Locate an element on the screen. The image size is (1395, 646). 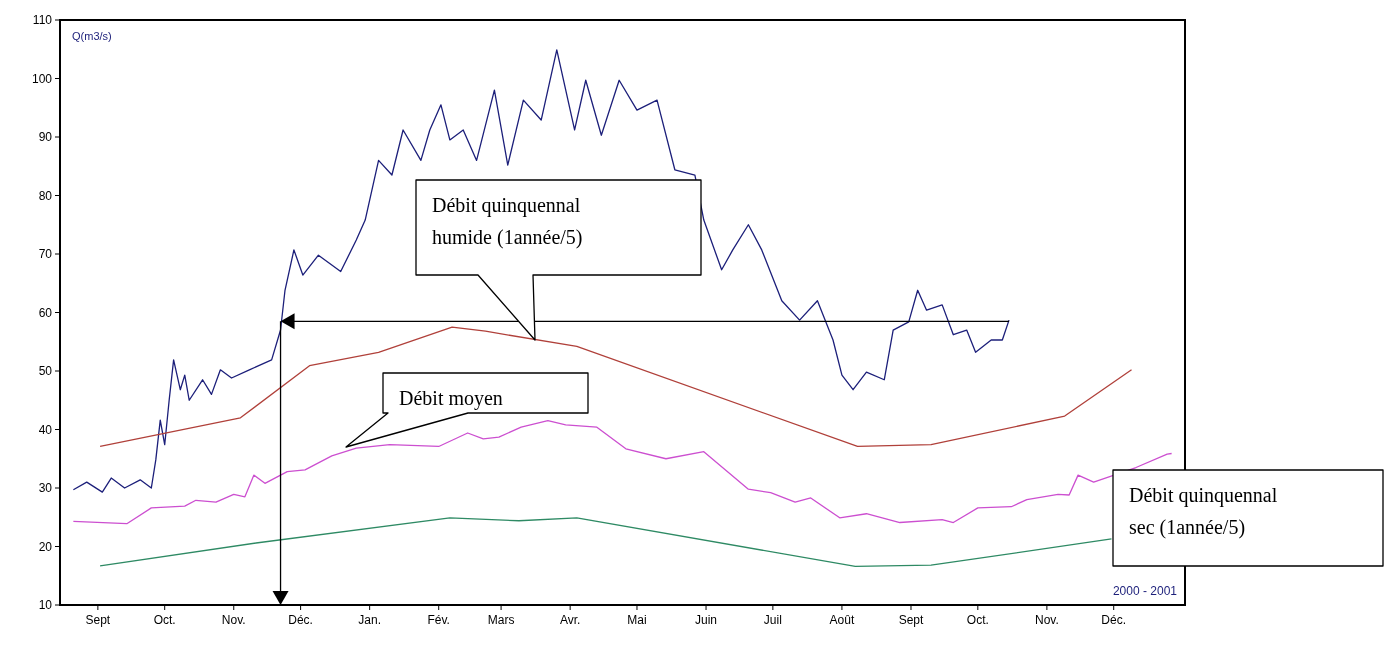
annotation: Débit moyen is located at coordinates (451, 398).